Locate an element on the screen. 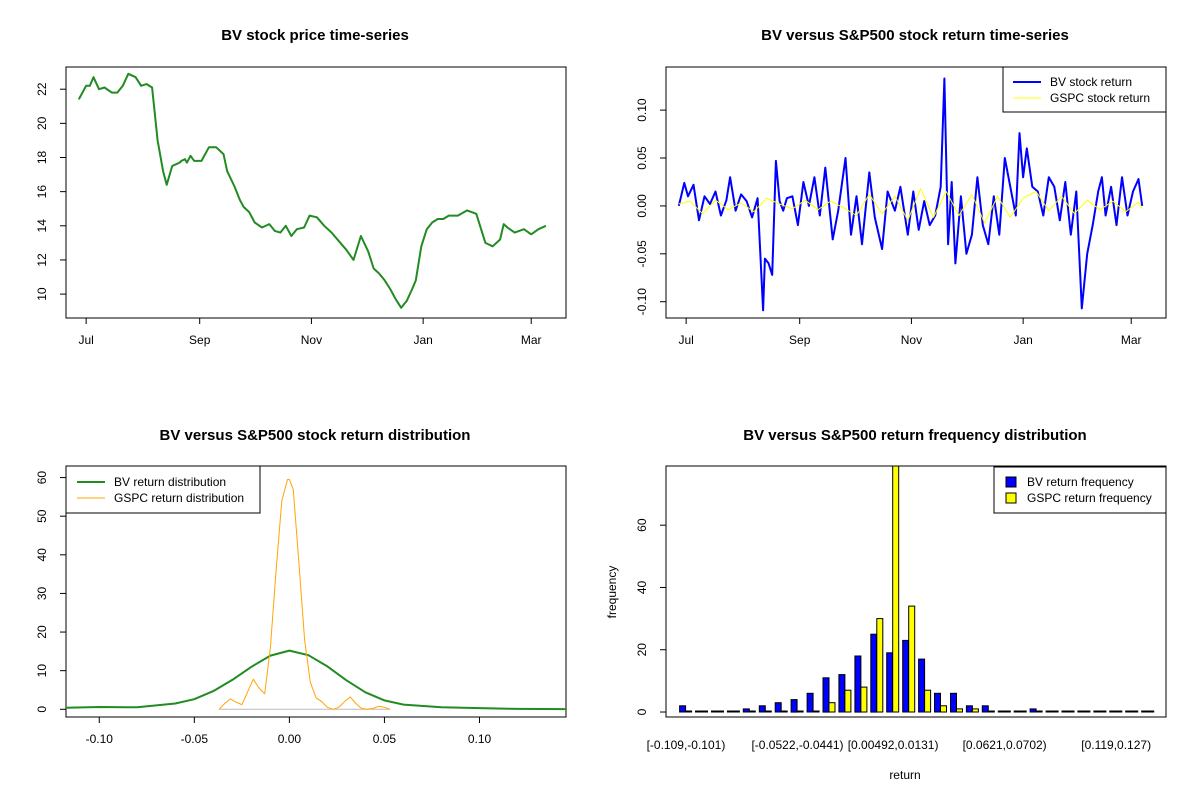 The height and width of the screenshot is (800, 1200). density-y-tick-label: 50 is located at coordinates (42, 516).